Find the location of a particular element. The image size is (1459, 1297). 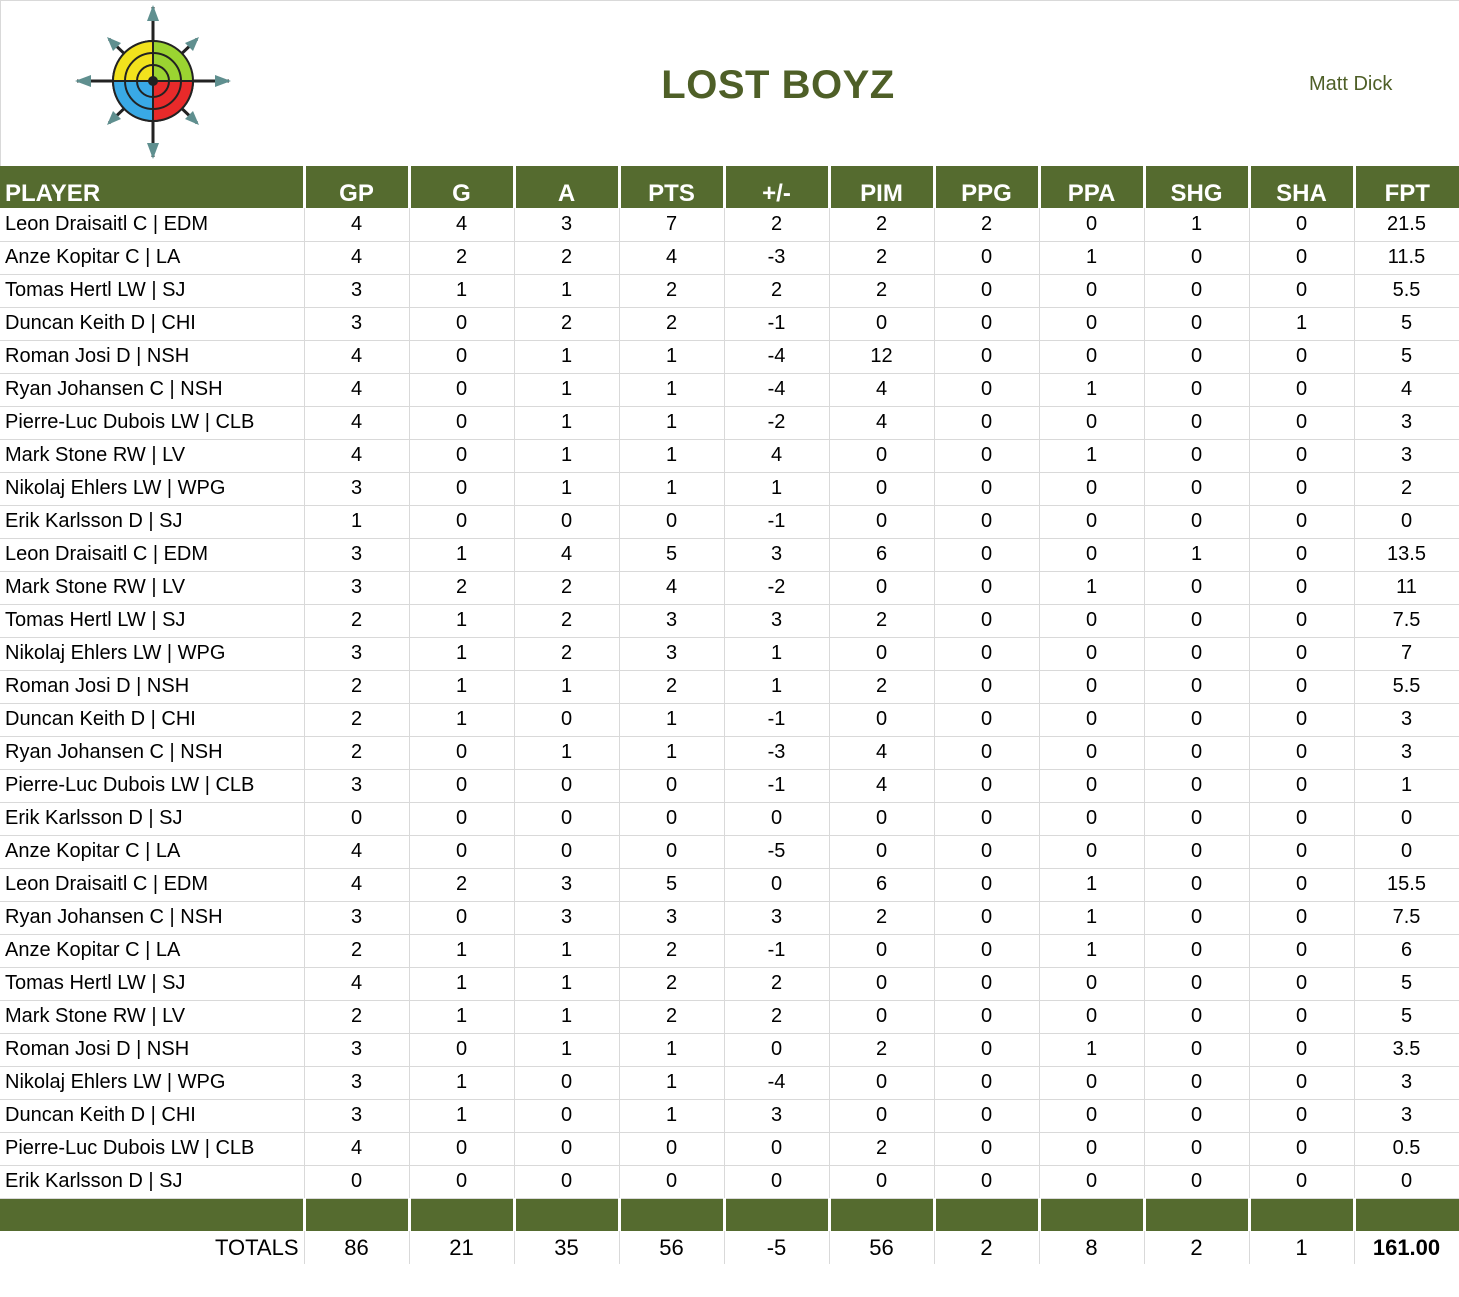

table-row: Leon Draisaitl C | EDM 4 2 3 5 0 6 0 1 0 0 15.5 is located at coordinates (729, 885).